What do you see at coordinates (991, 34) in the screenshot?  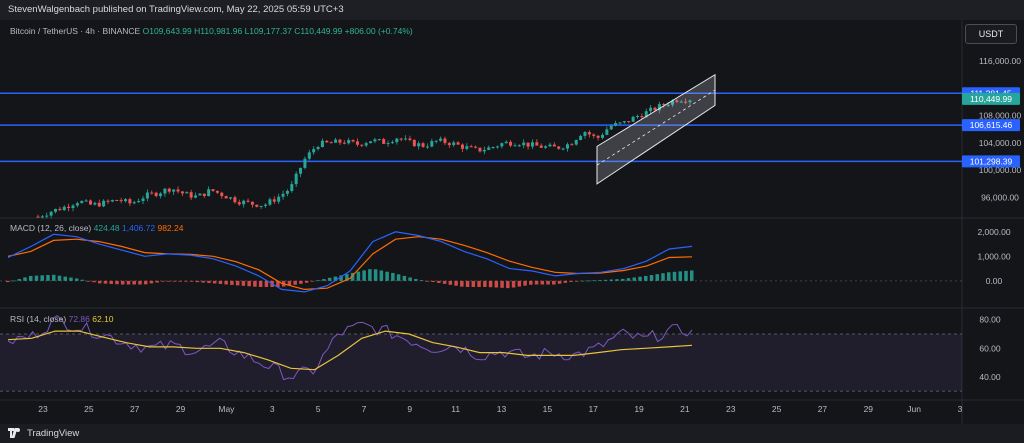 I see `currency-button: USDT` at bounding box center [991, 34].